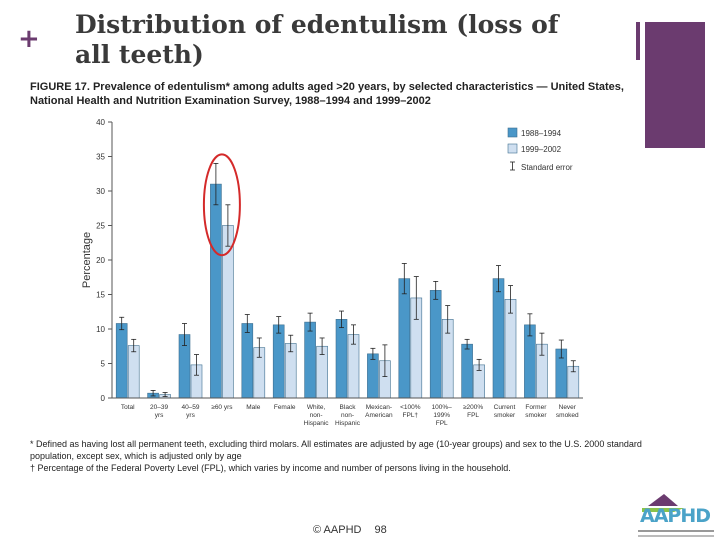  Describe the element at coordinates (100, 260) in the screenshot. I see `y-tick-label: 20` at that location.